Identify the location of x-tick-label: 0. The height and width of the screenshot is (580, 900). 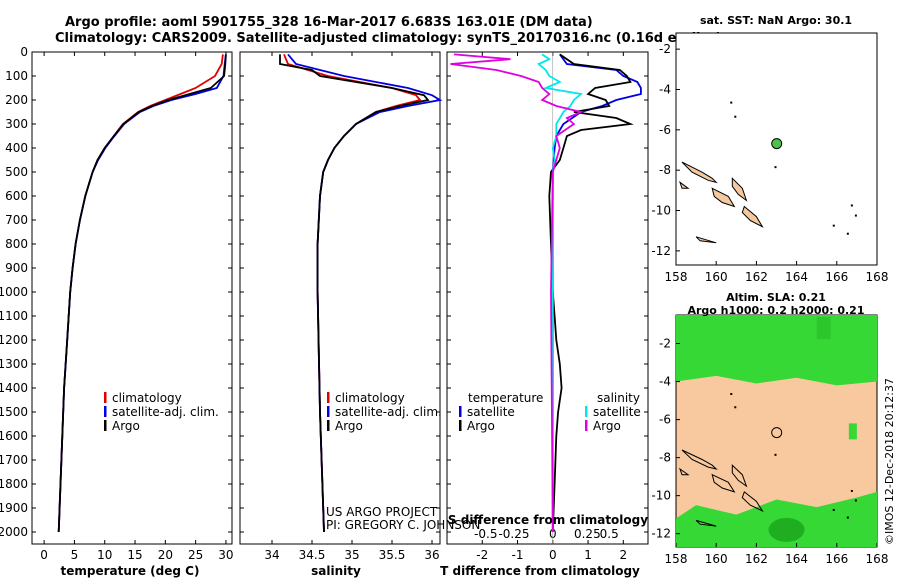
(553, 555).